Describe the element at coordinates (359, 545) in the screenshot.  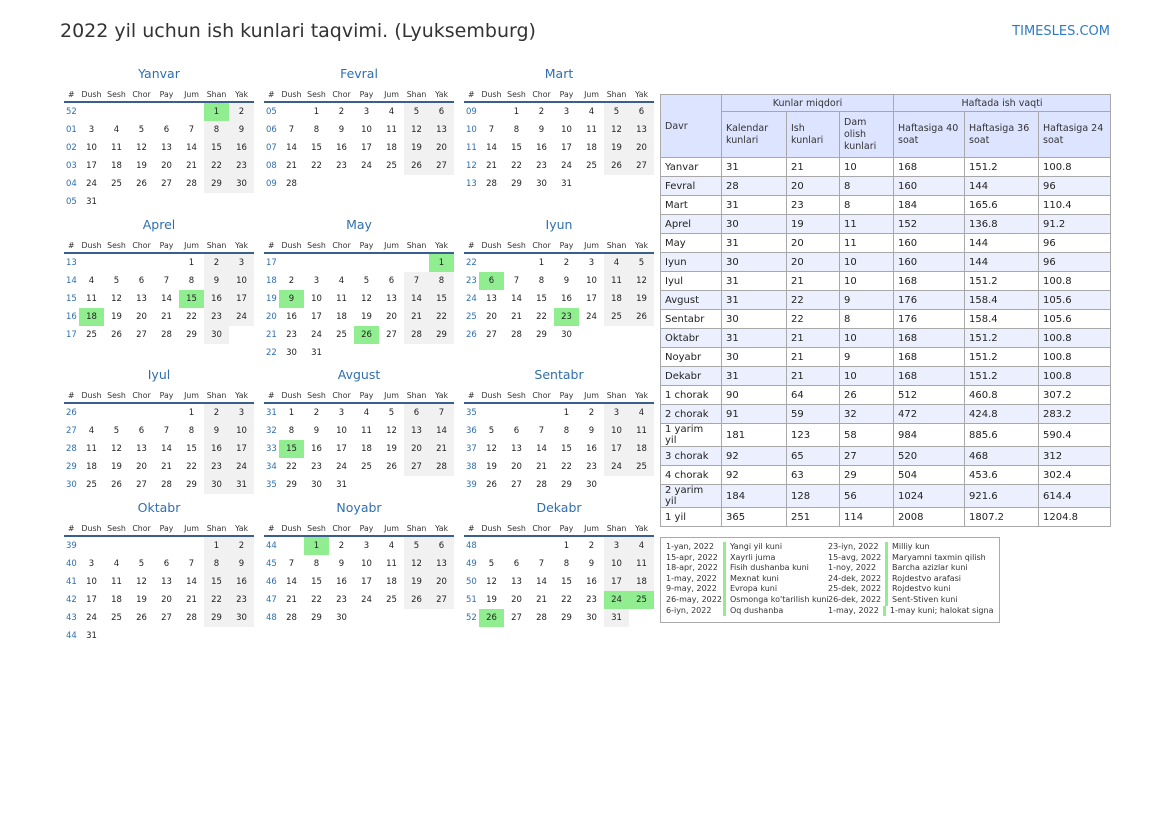
I see `week-row: 44 1 2 3 4 5 6` at that location.